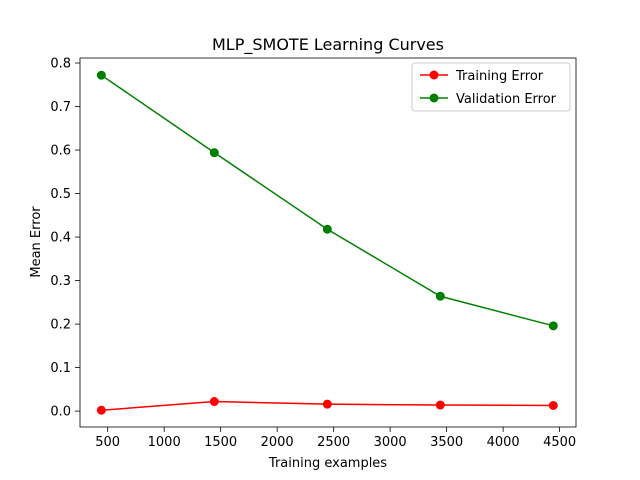 Image resolution: width=640 pixels, height=480 pixels. What do you see at coordinates (327, 463) in the screenshot?
I see `x-axis-label: Training examples` at bounding box center [327, 463].